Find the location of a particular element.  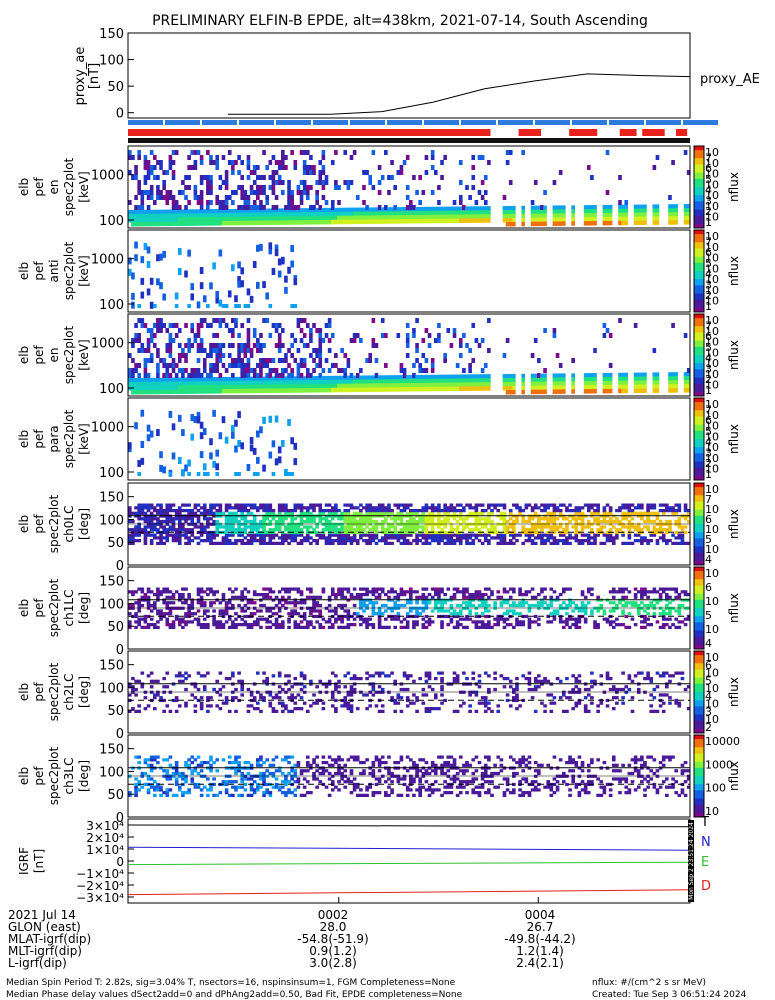

colorbar-tick-label: 6 is located at coordinates (708, 252).